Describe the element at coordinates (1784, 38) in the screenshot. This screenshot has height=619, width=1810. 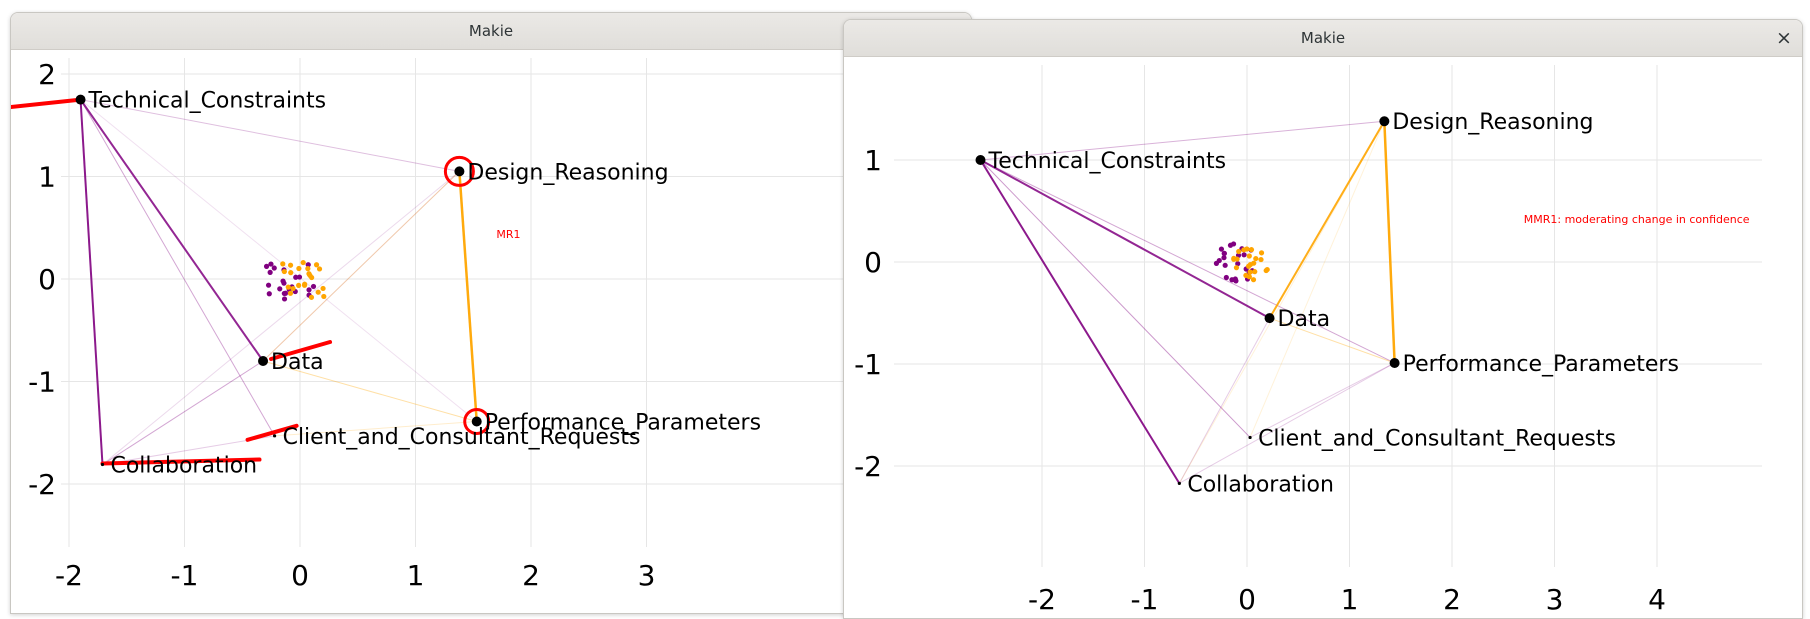
I see `close-icon: ×` at that location.